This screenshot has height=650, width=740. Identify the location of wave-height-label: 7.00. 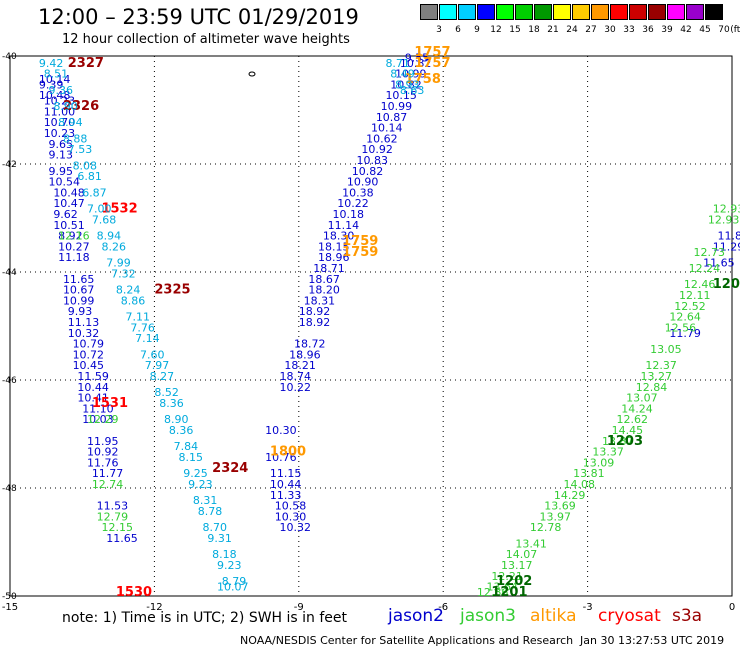
(99, 209).